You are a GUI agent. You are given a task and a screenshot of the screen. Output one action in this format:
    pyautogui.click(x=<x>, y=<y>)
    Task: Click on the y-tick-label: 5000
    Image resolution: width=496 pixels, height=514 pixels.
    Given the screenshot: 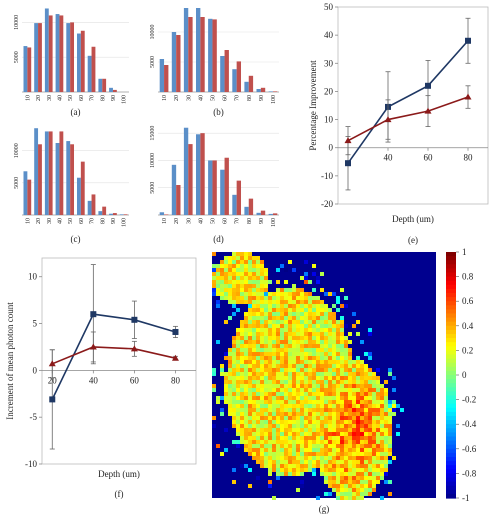 What is the action you would take?
    pyautogui.click(x=17, y=183)
    